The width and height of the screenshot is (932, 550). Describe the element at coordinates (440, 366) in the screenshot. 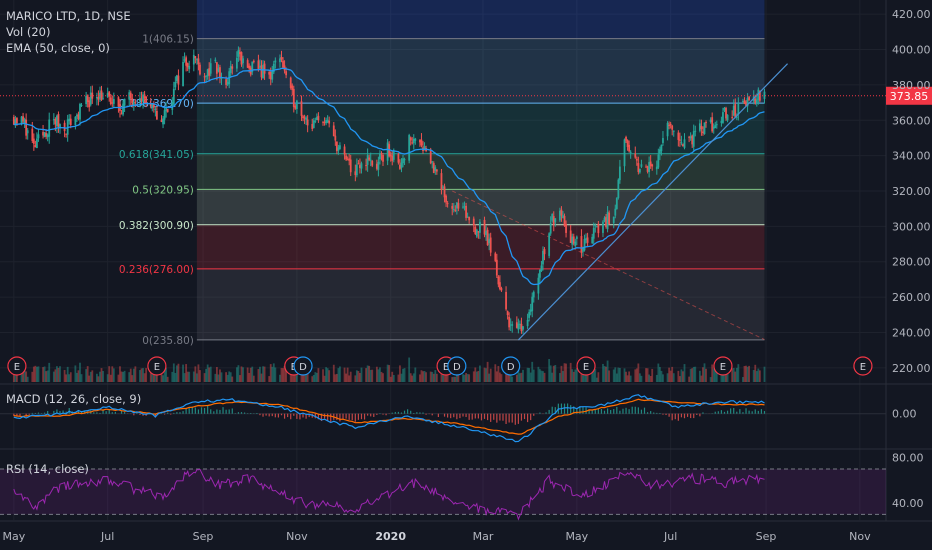

I see `event-markers: EEEEEEEDDD` at that location.